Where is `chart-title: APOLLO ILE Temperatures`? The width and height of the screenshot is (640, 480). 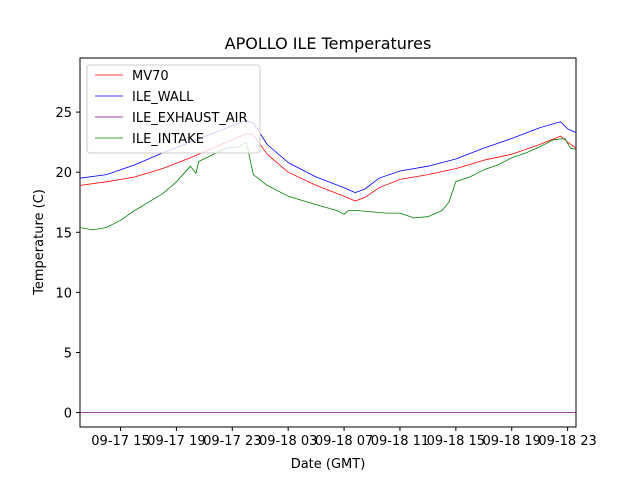 chart-title: APOLLO ILE Temperatures is located at coordinates (328, 43).